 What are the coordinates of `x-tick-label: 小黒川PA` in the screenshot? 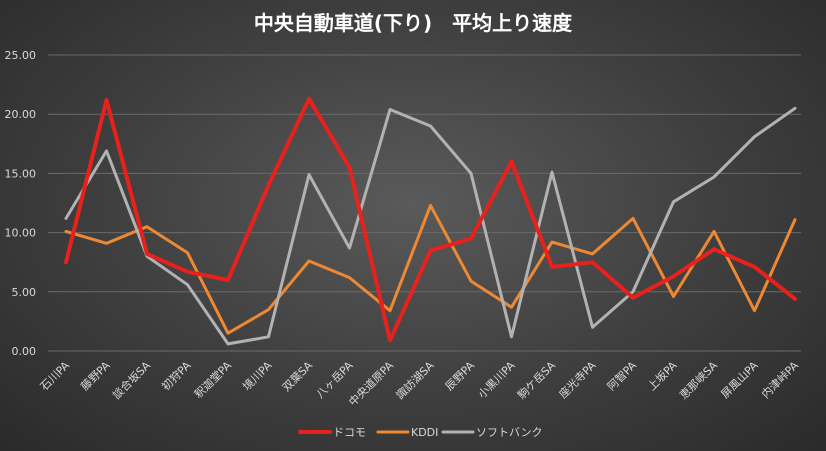 It's located at (497, 380).